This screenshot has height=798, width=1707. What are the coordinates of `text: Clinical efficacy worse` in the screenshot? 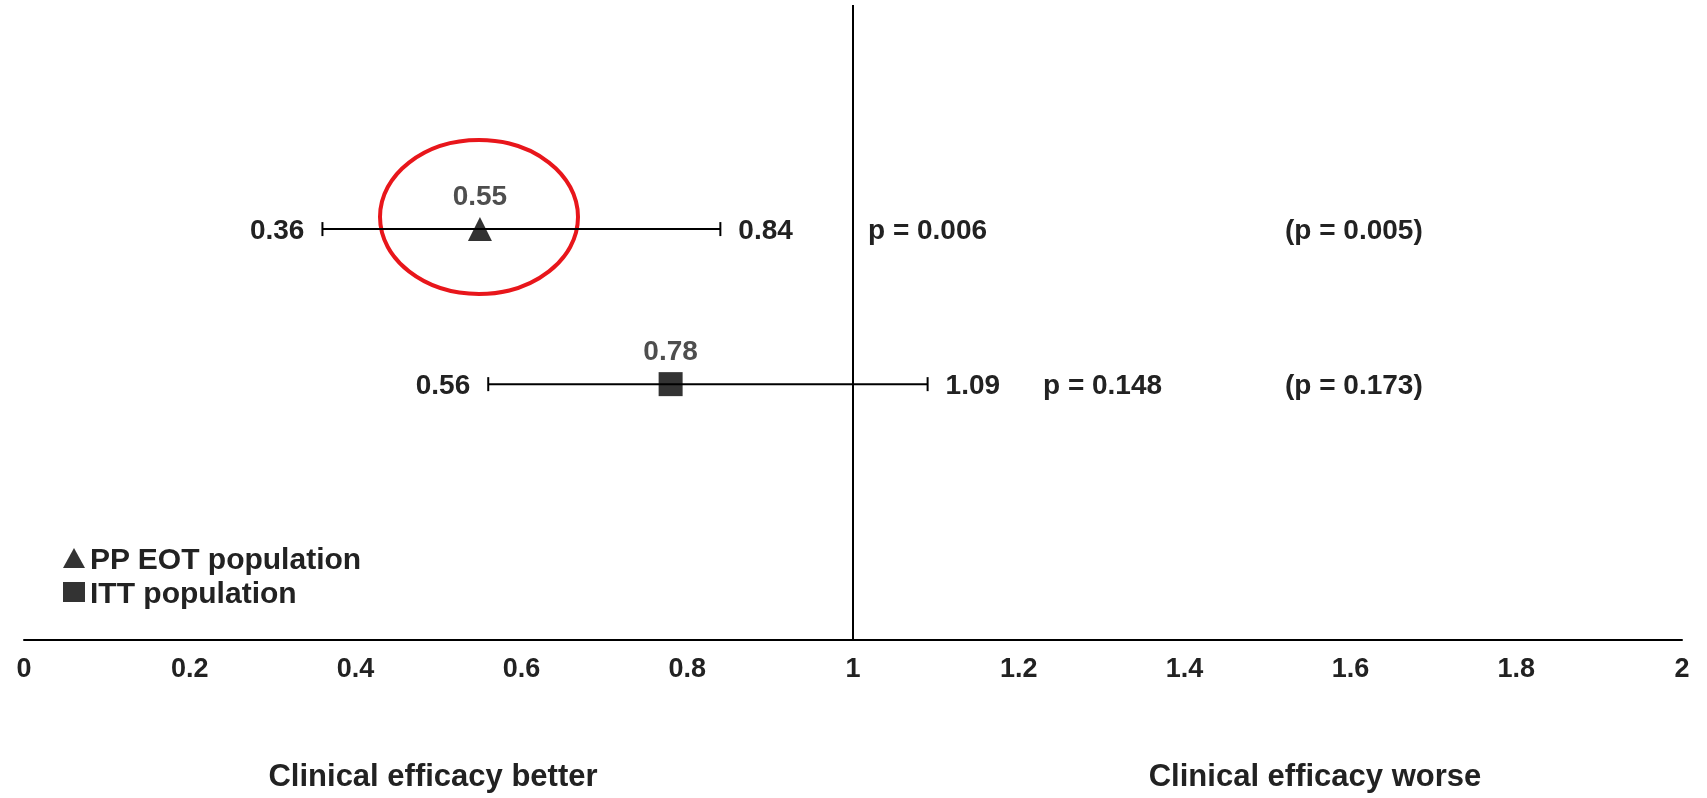 It's located at (1315, 775).